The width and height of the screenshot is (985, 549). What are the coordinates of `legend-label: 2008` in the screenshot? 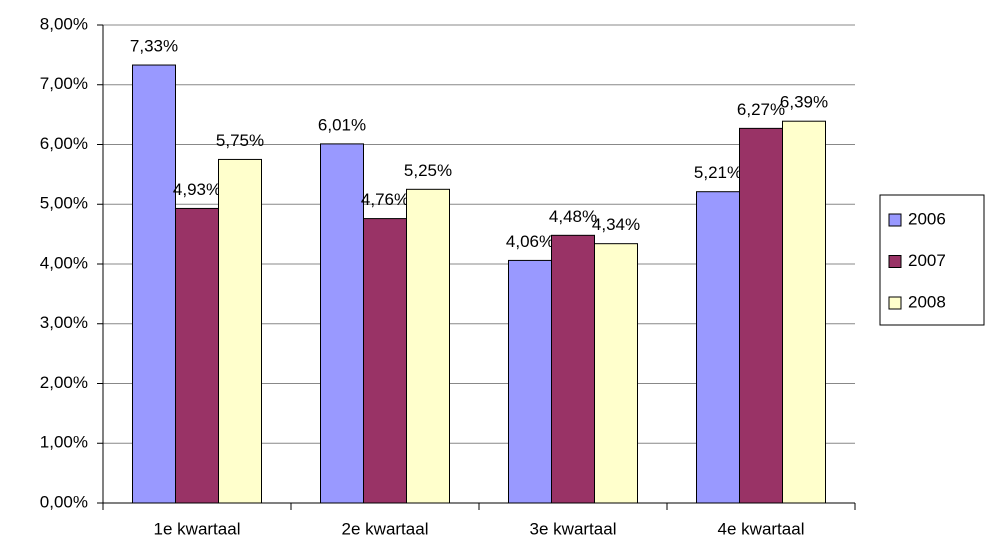 It's located at (927, 301).